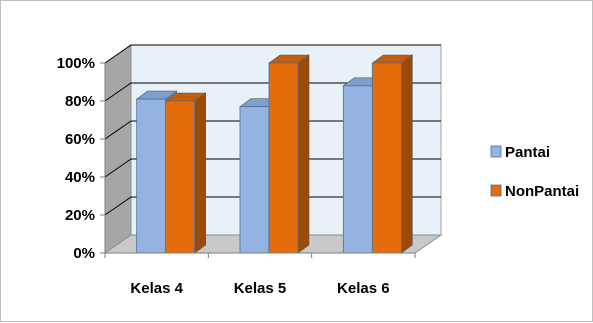 The image size is (593, 323). Describe the element at coordinates (80, 101) in the screenshot. I see `y-tick-label-4: 80%` at that location.